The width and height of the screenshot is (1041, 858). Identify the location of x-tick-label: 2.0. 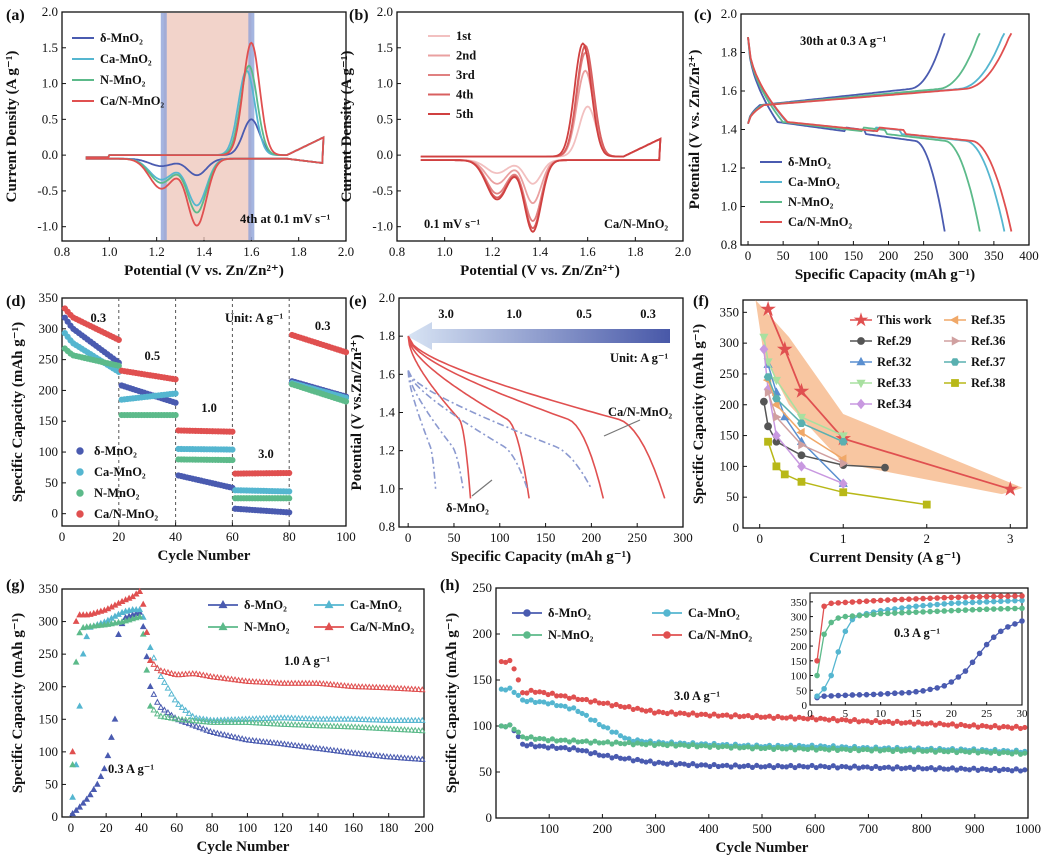
(346, 251).